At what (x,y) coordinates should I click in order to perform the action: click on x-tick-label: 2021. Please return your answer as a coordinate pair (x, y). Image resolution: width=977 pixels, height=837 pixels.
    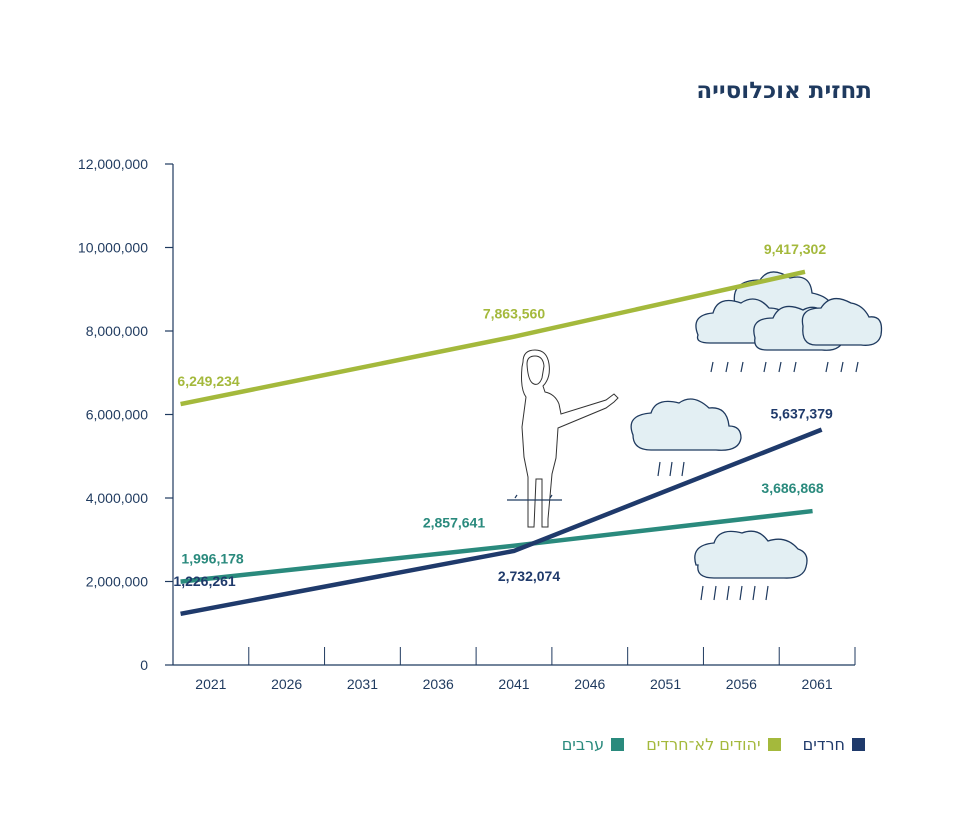
    Looking at the image, I should click on (210, 684).